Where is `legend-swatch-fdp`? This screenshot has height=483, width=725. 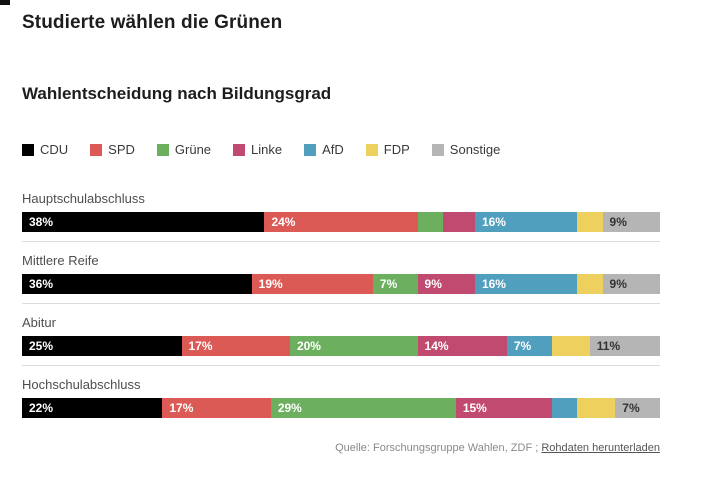 legend-swatch-fdp is located at coordinates (371, 149).